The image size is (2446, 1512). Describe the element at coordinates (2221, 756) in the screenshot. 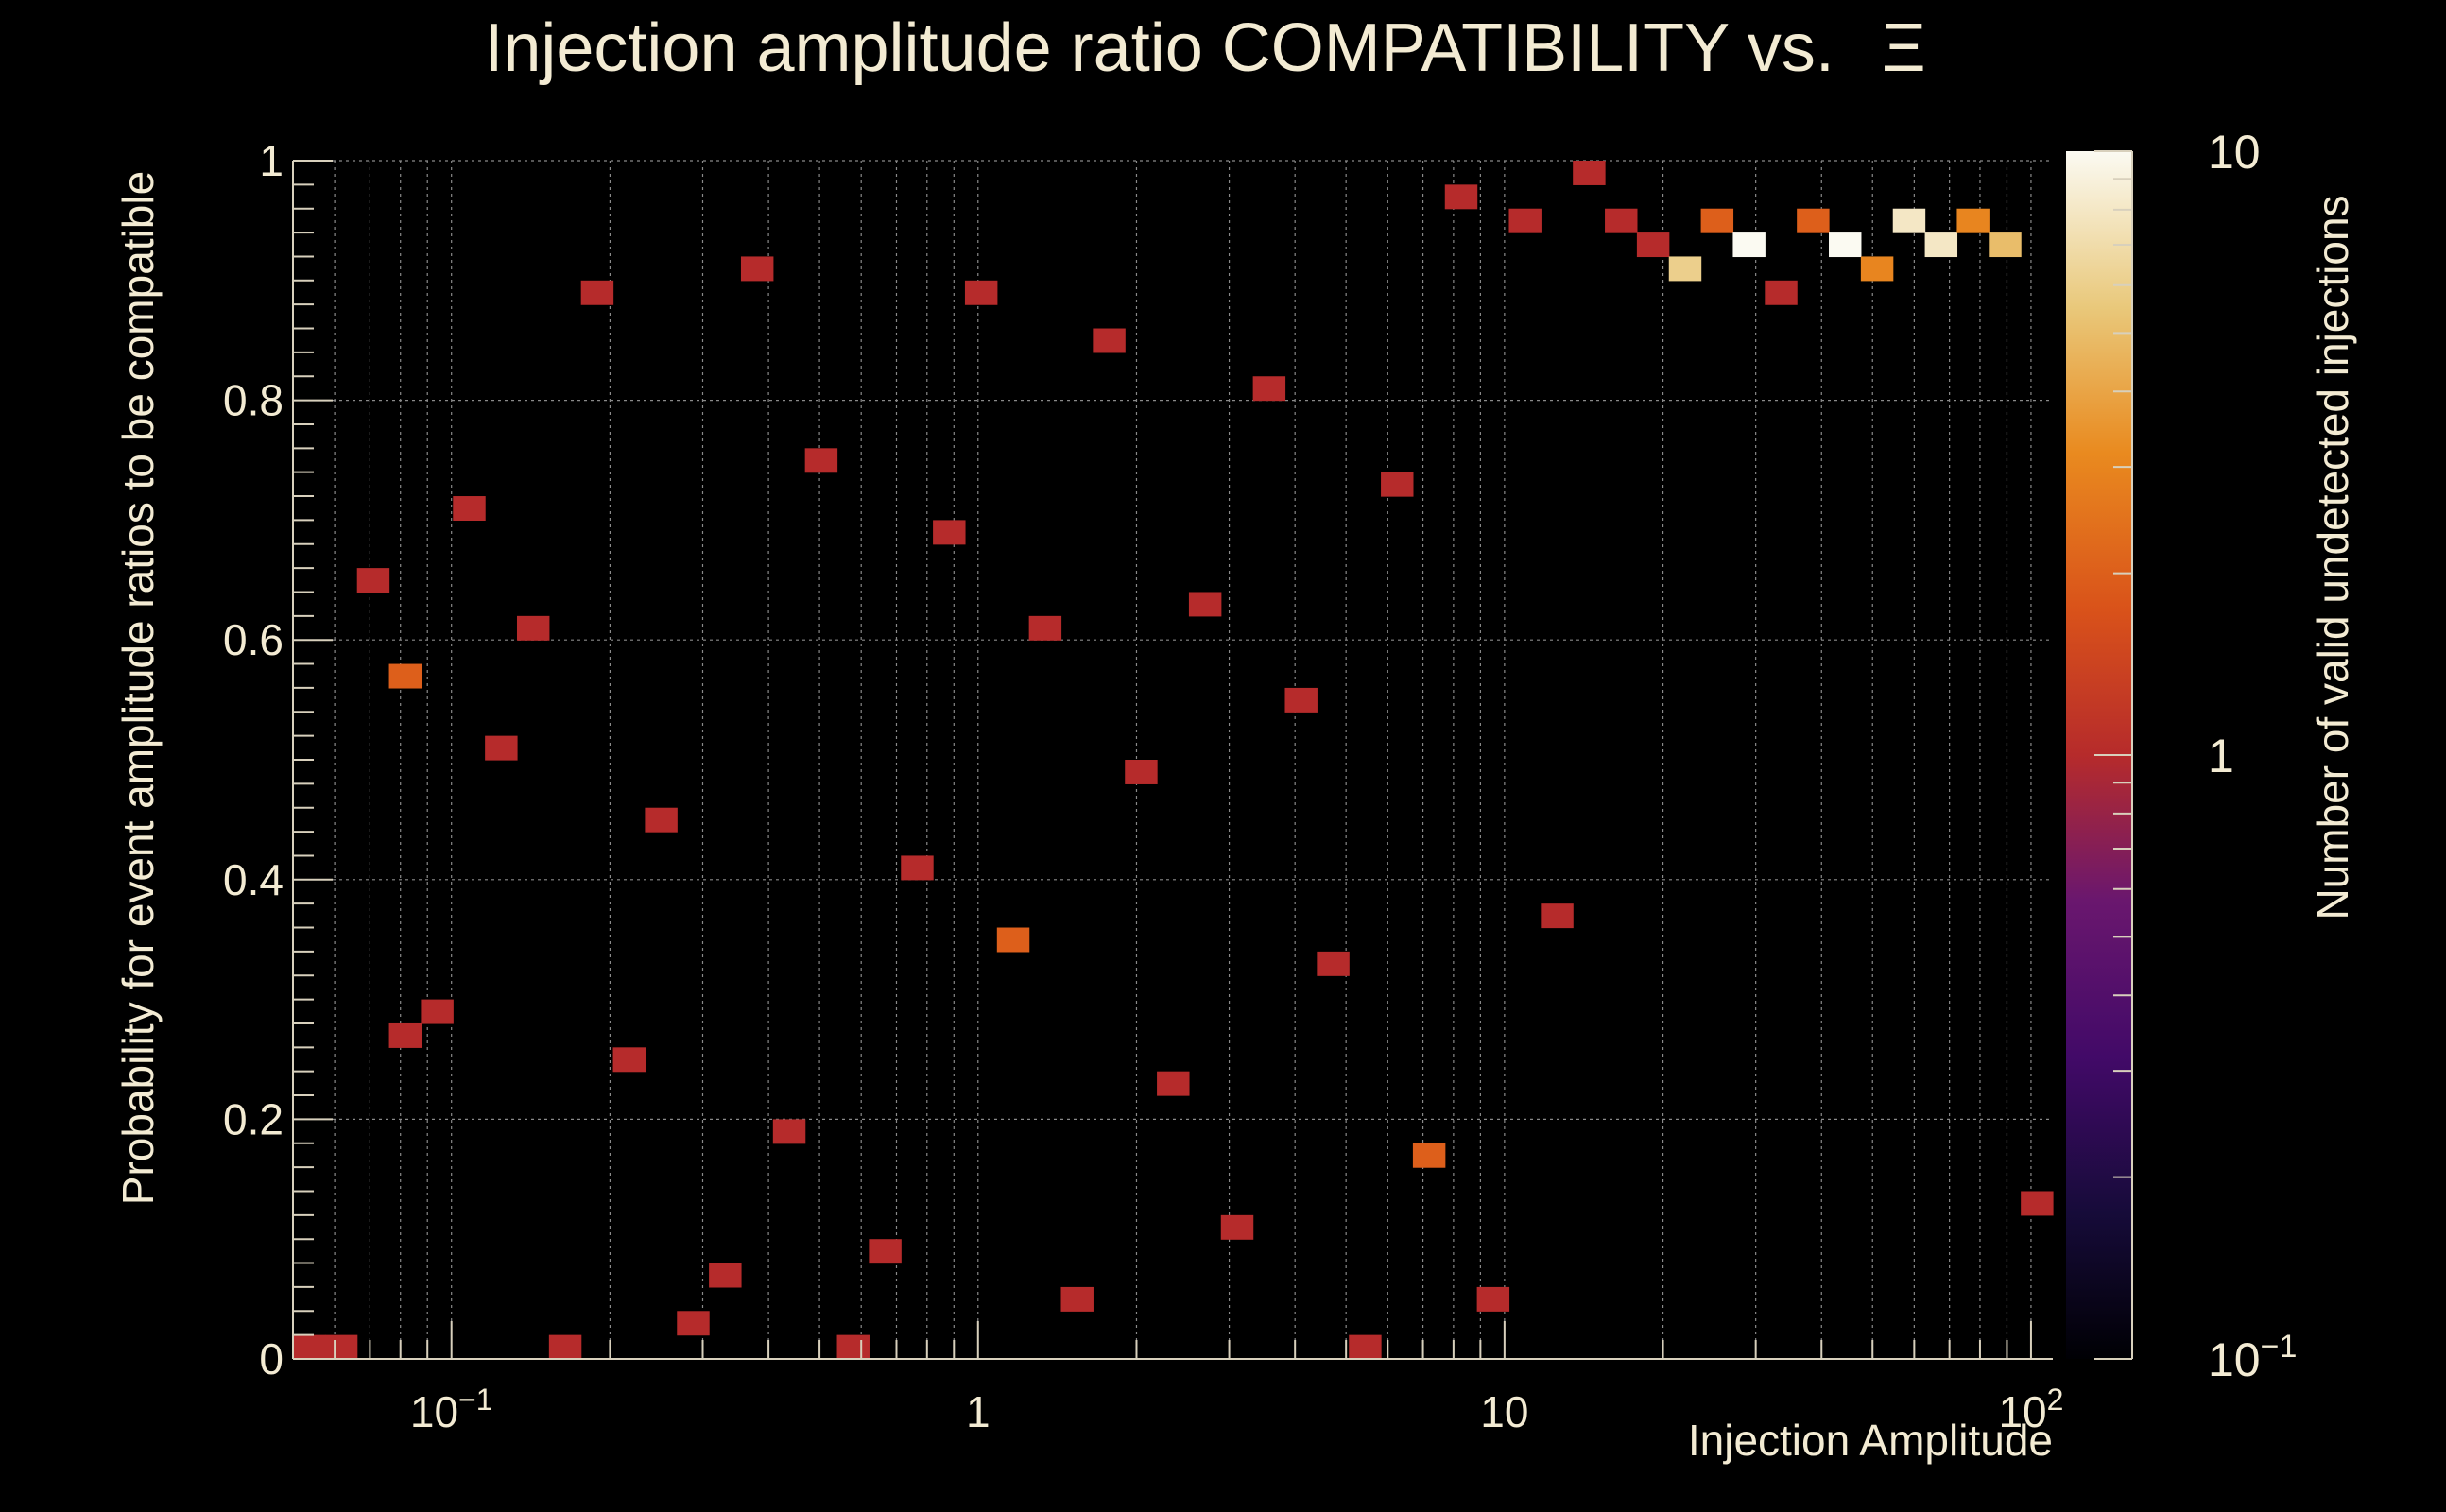

I see `colorbar-tick-label: 1` at that location.